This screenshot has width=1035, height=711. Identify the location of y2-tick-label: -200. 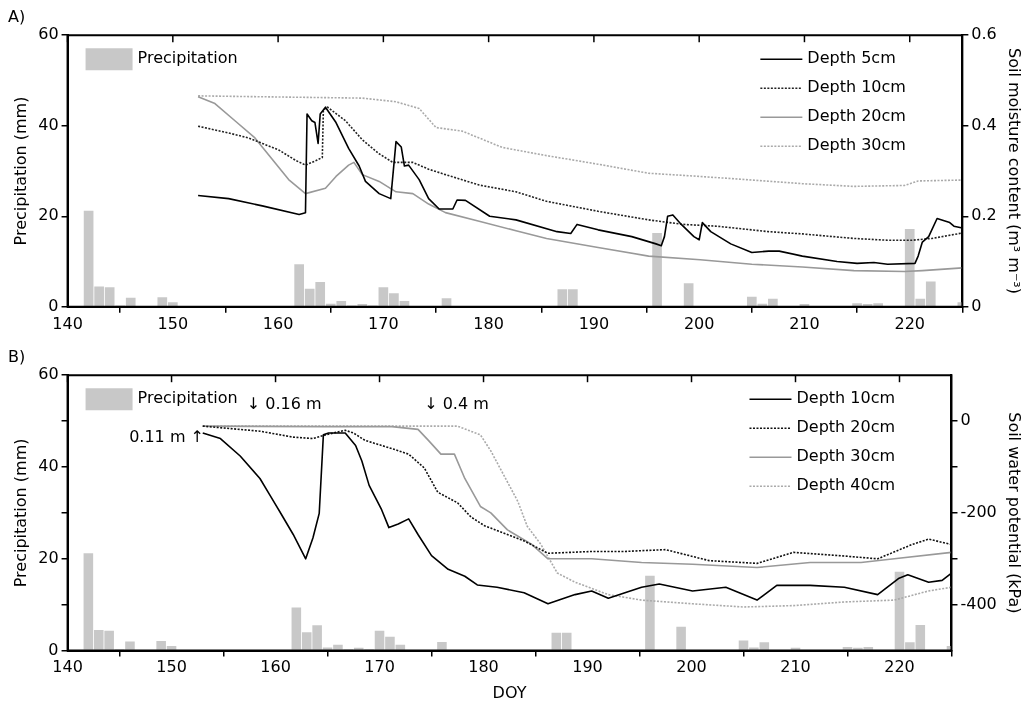
(978, 512).